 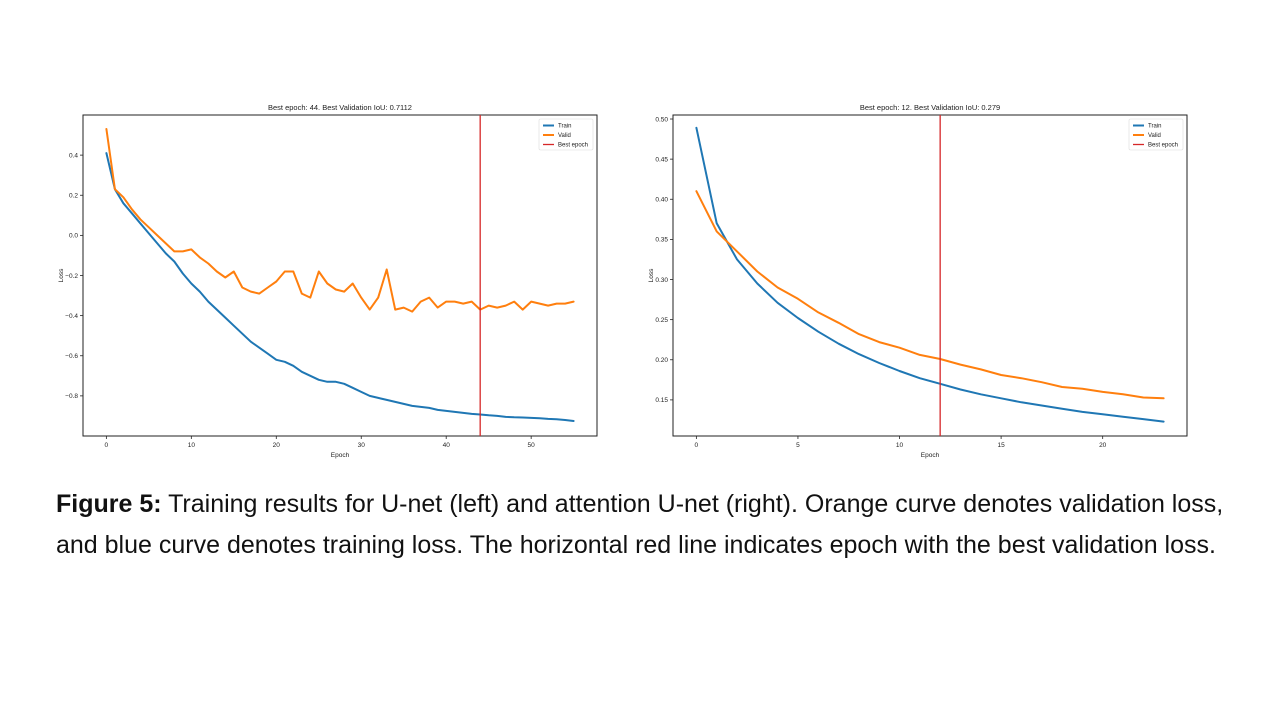 What do you see at coordinates (798, 445) in the screenshot?
I see `x-tick-label: 5` at bounding box center [798, 445].